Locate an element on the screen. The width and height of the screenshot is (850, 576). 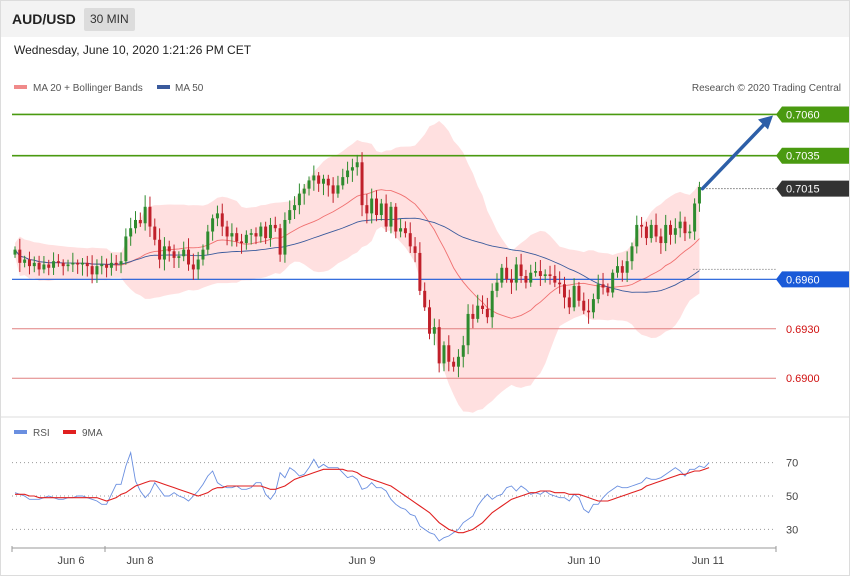
pivot-level-tag is located at coordinates (812, 279).